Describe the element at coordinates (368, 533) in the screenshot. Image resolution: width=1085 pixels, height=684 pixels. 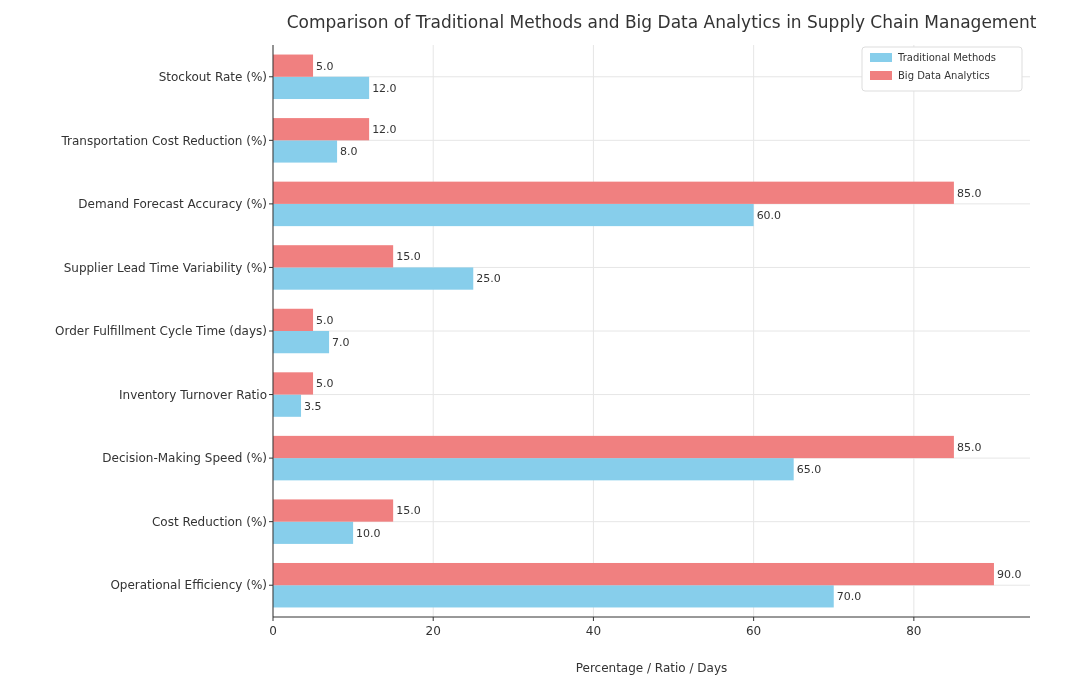
I see `data-label: 10.0` at that location.